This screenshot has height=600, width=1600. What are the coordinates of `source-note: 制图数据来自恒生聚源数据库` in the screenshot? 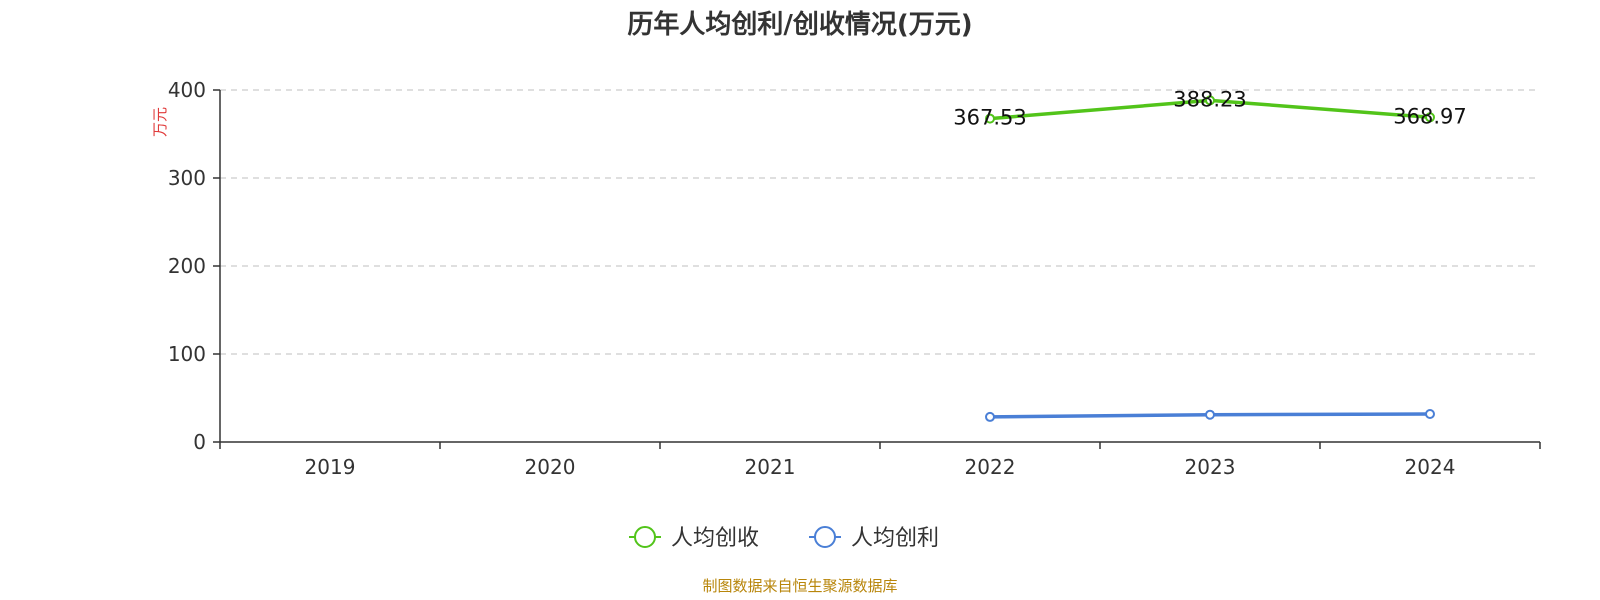 It's located at (799, 586).